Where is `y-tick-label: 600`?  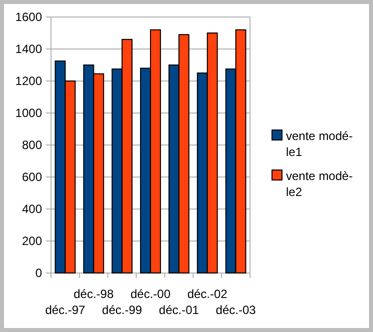
y-tick-label: 600 is located at coordinates (32, 177).